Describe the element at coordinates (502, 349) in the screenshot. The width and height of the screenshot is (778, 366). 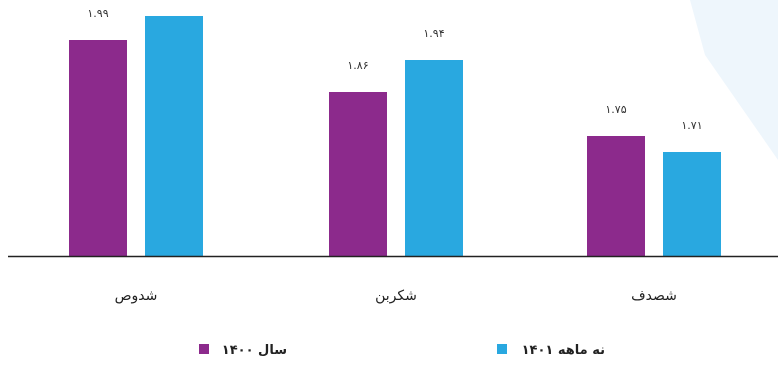
I see `legend-swatch-series2` at that location.